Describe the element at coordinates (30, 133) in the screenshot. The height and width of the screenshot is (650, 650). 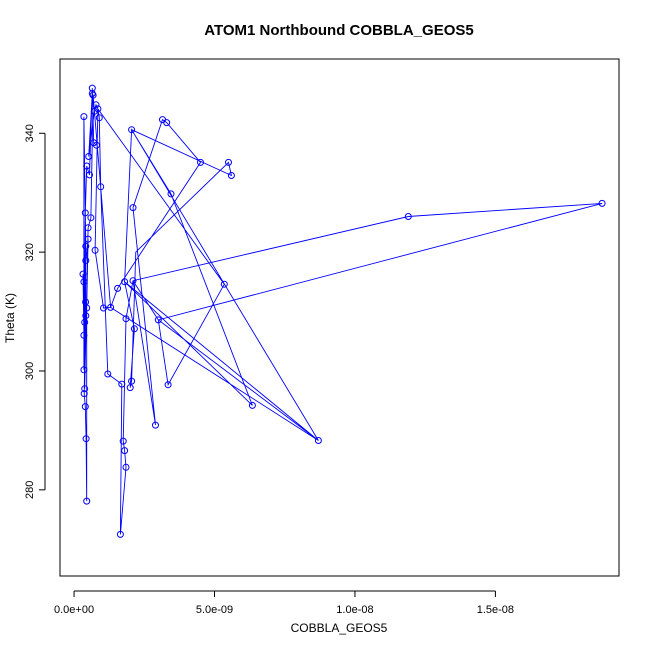
I see `y-tick-label: 340` at that location.